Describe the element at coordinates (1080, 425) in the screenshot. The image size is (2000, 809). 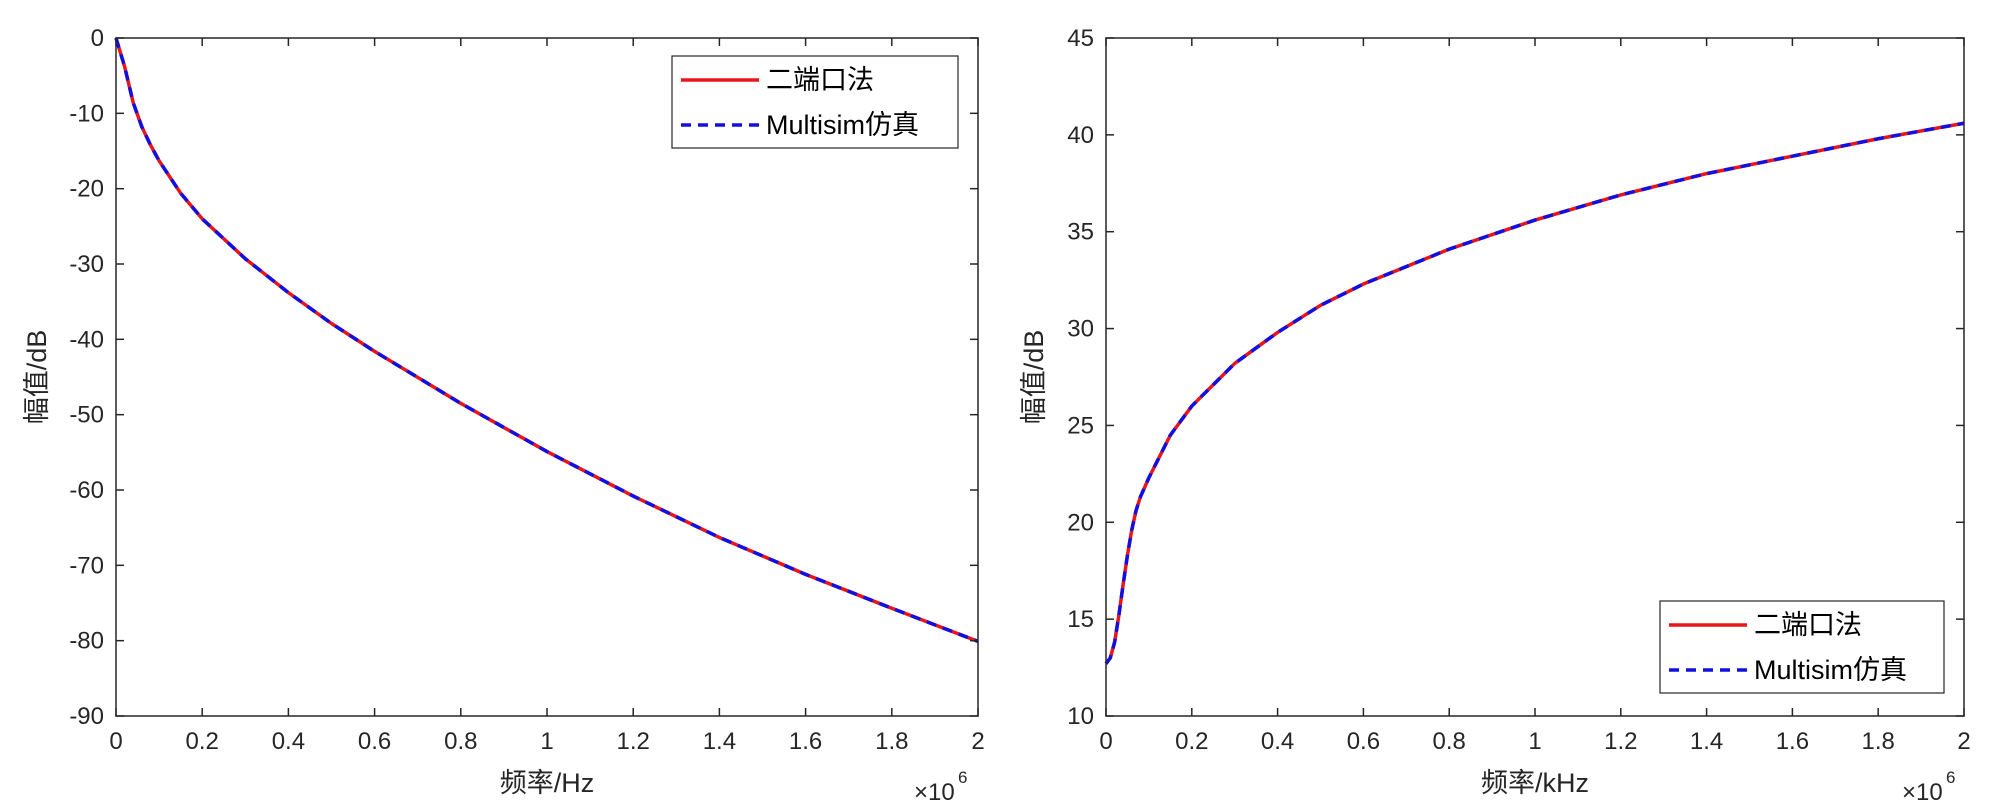
I see `y-tick-label: 25` at that location.